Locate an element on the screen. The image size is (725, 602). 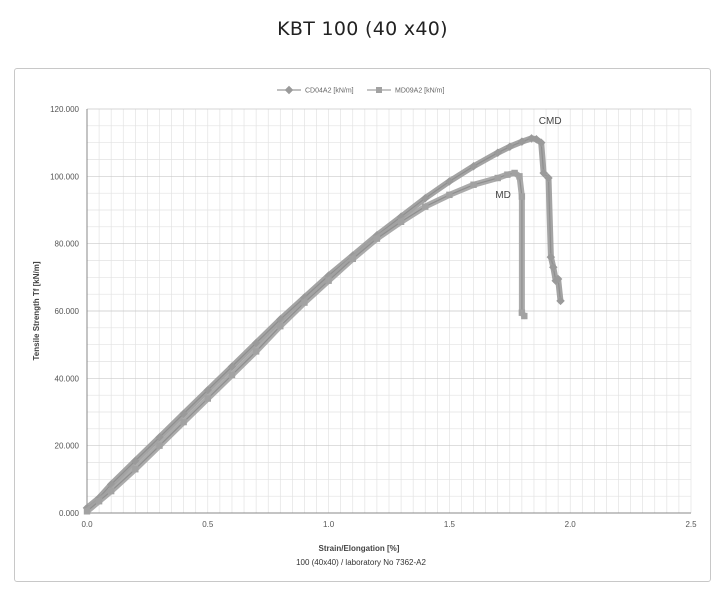
legend-marker-diamond is located at coordinates (289, 90).